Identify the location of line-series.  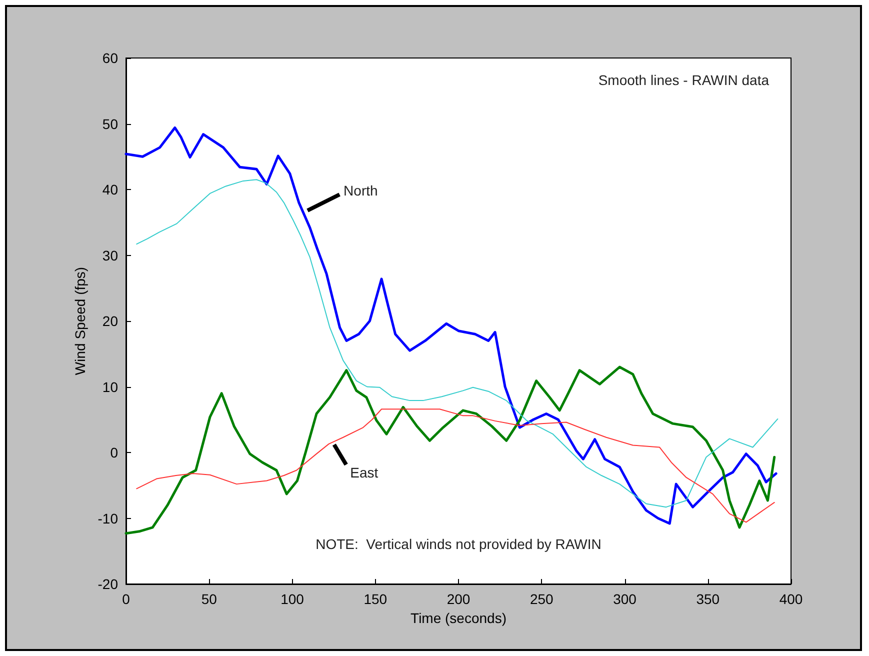
(455, 465).